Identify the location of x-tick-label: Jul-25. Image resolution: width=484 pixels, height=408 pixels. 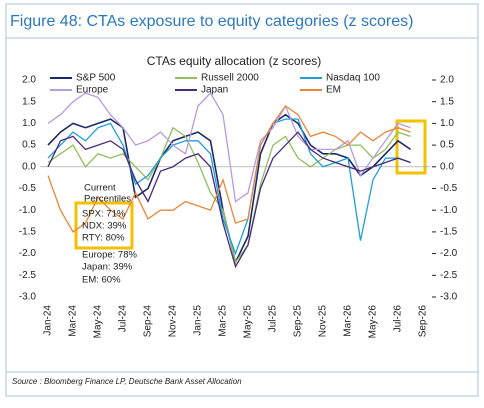
(273, 319).